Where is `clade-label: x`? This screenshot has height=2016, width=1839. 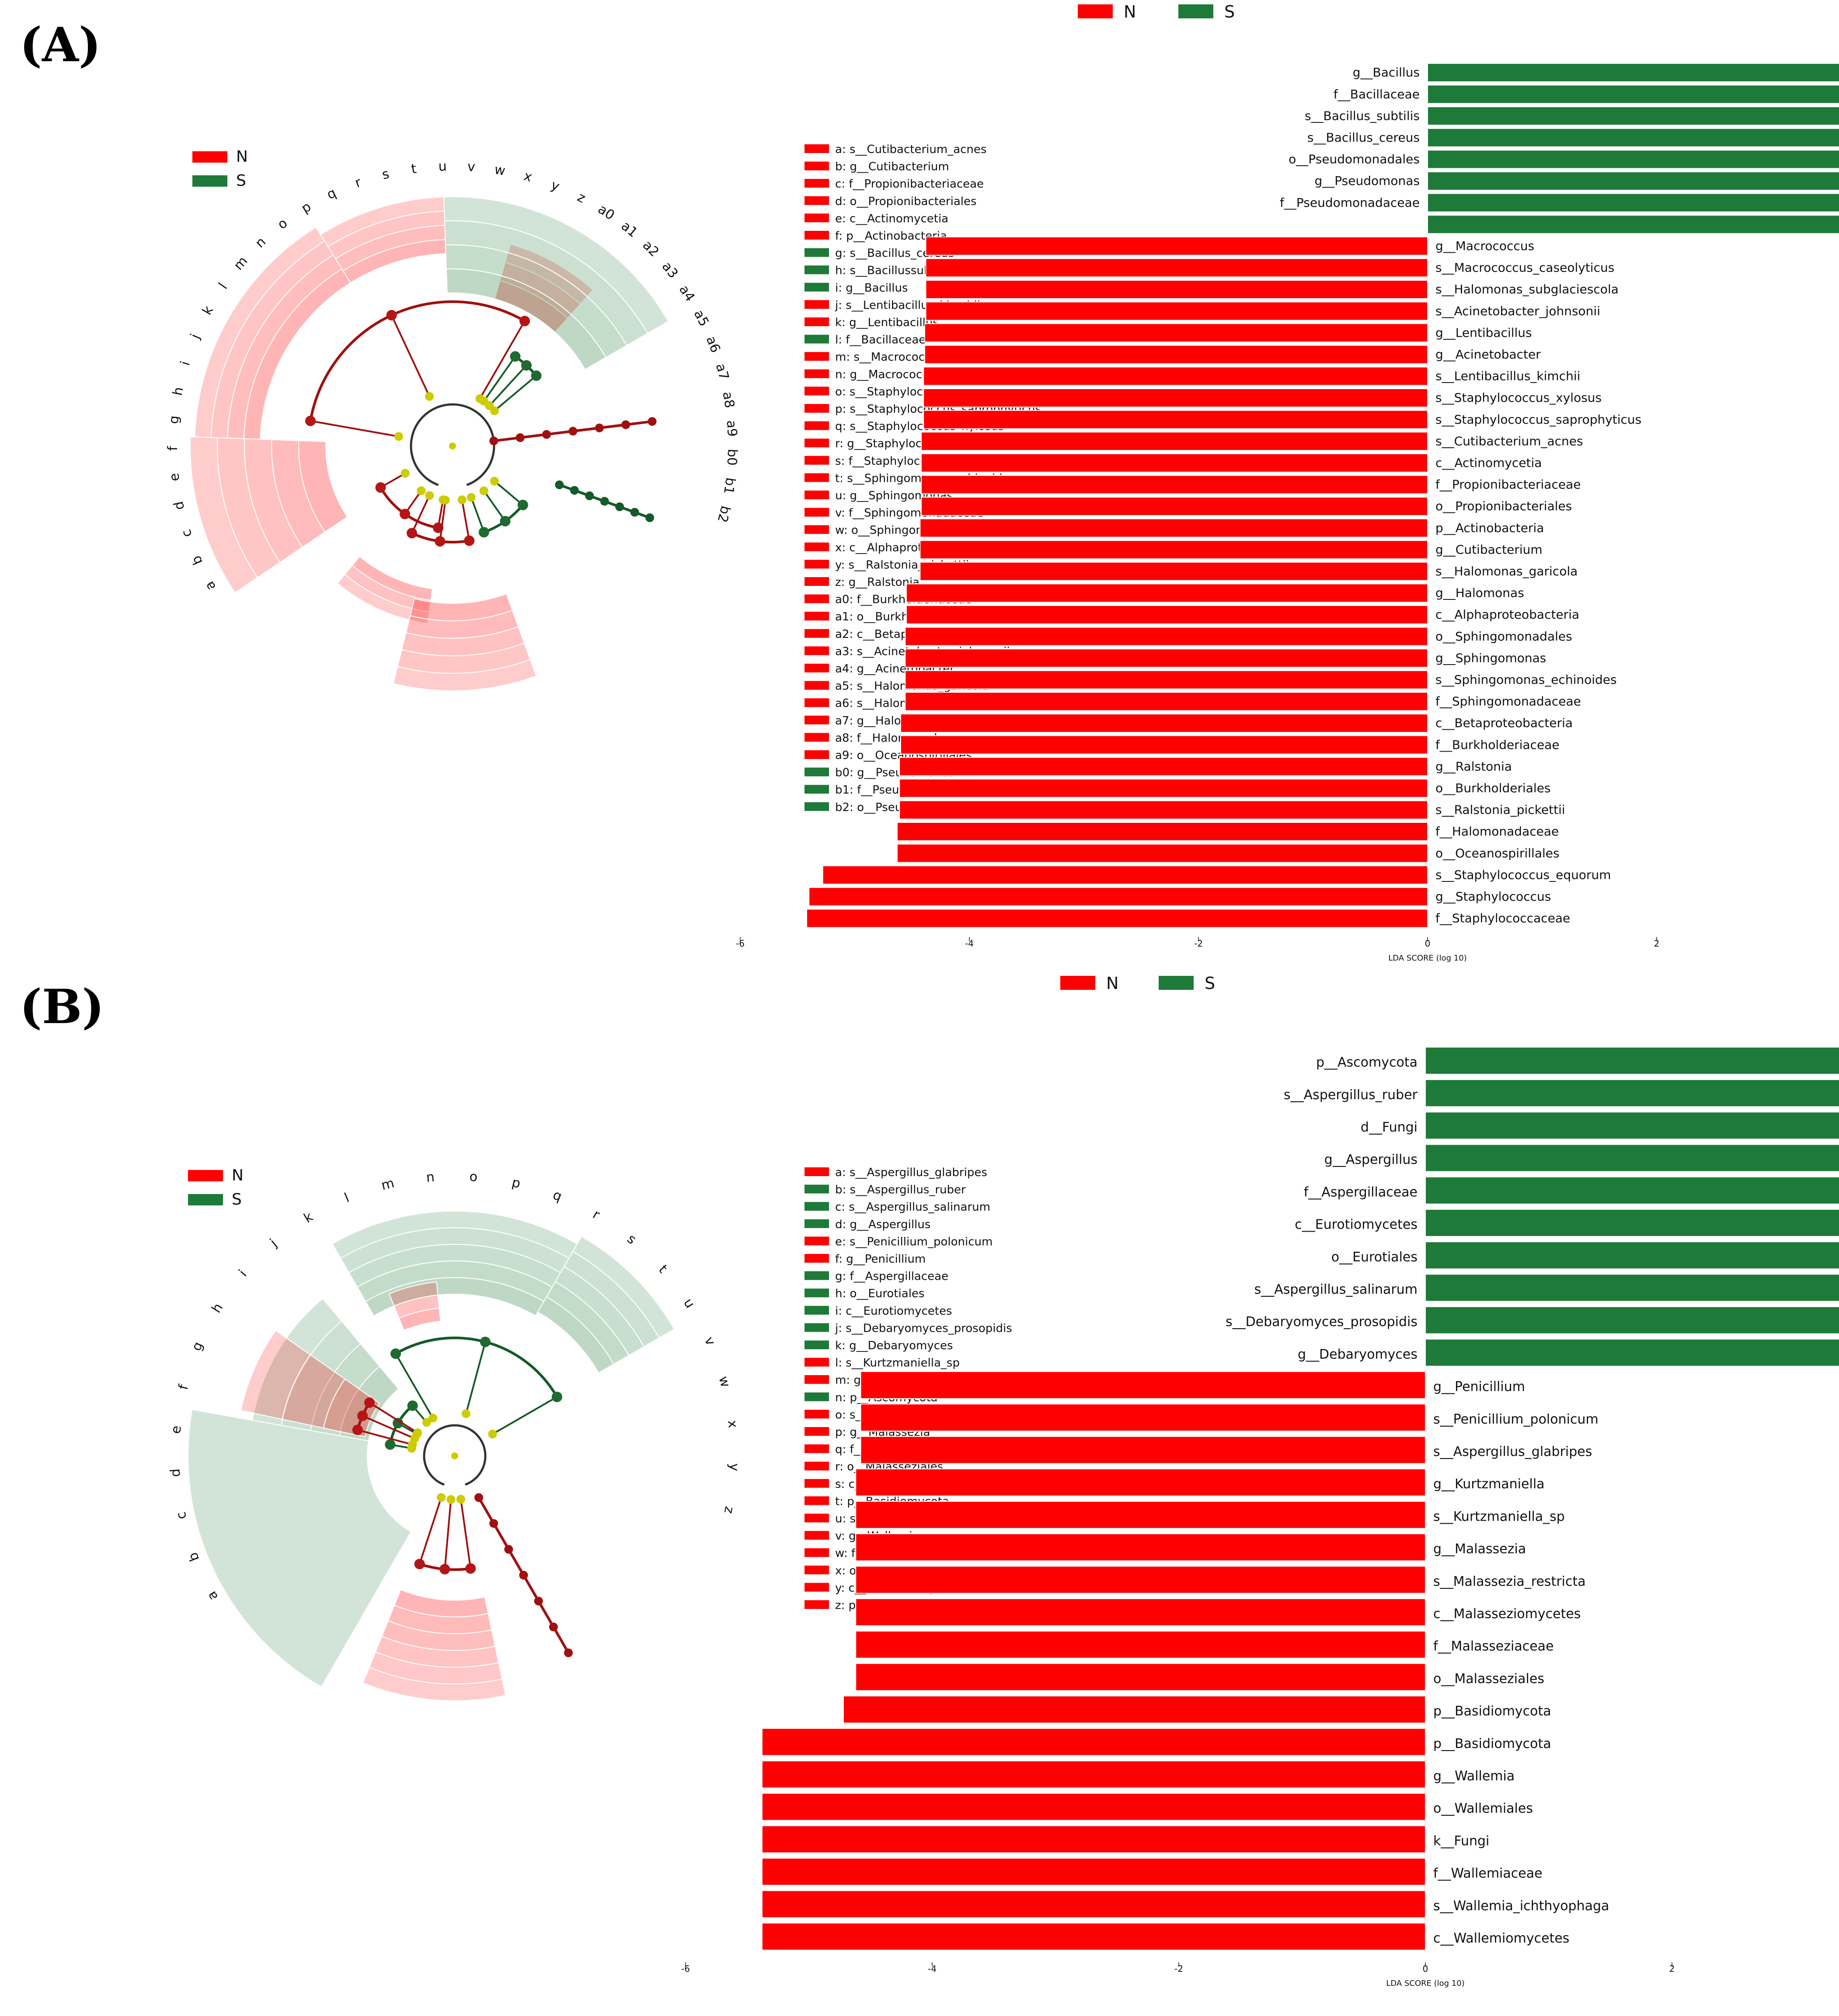 clade-label: x is located at coordinates (528, 176).